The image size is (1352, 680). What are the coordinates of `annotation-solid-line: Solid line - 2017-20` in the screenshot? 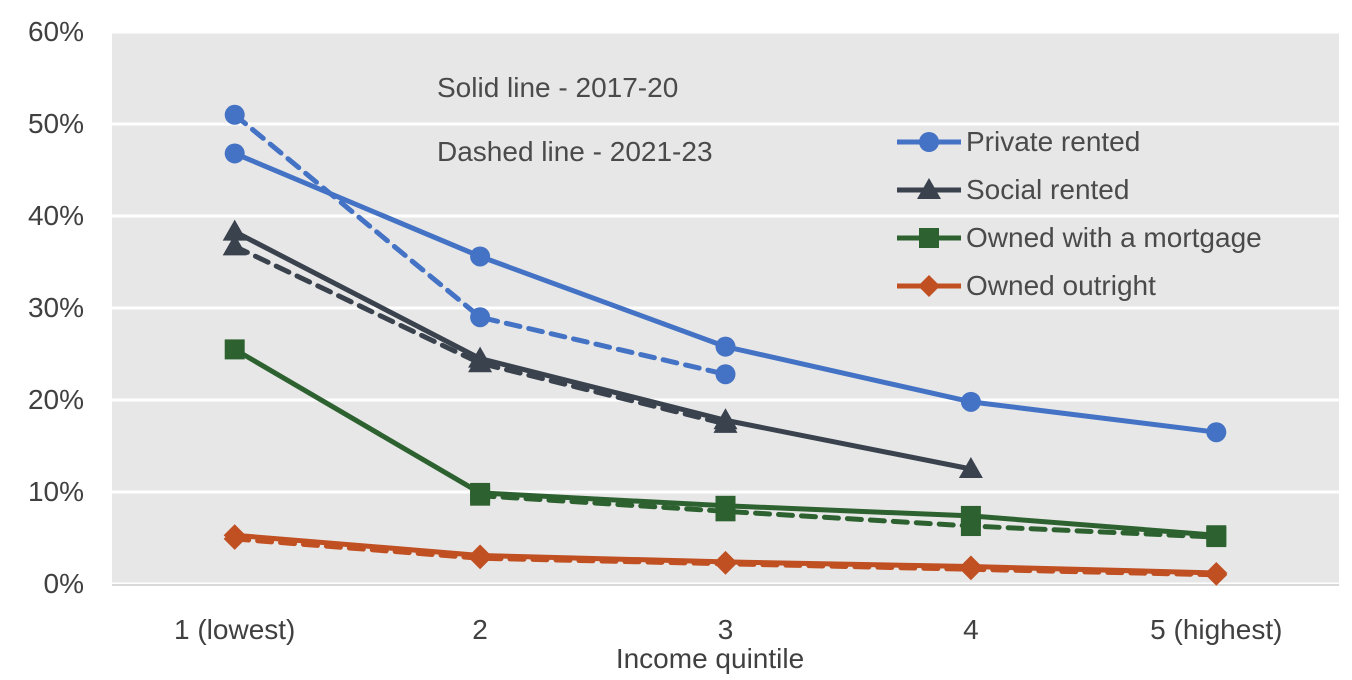 It's located at (558, 87).